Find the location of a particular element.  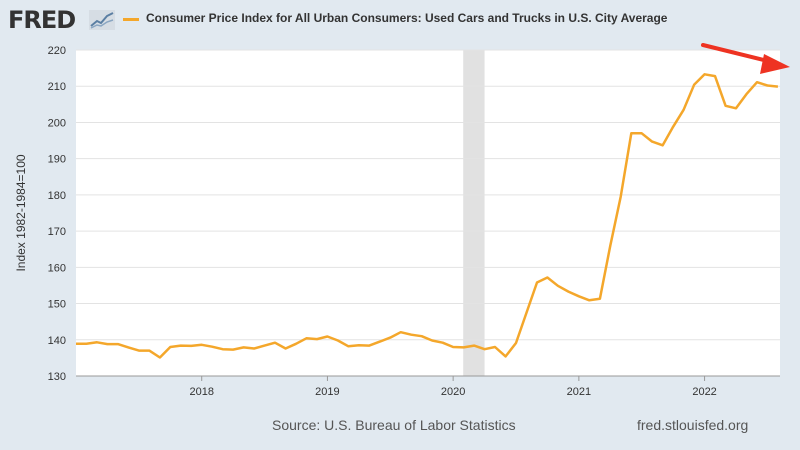

x-tick-label: 2020 is located at coordinates (453, 392).